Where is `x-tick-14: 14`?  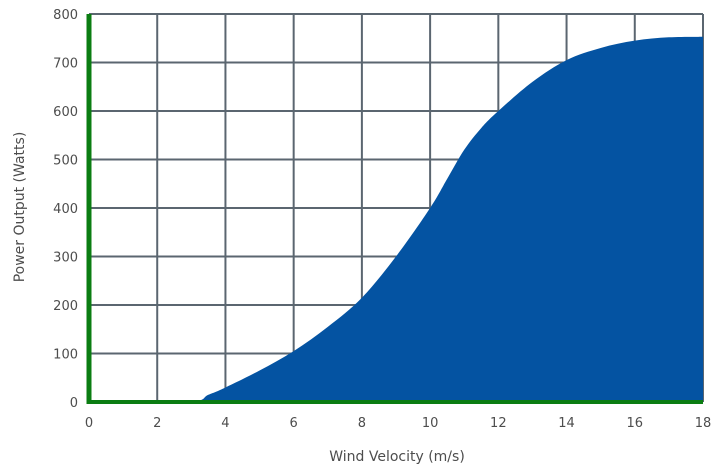
x-tick-14: 14 is located at coordinates (566, 423).